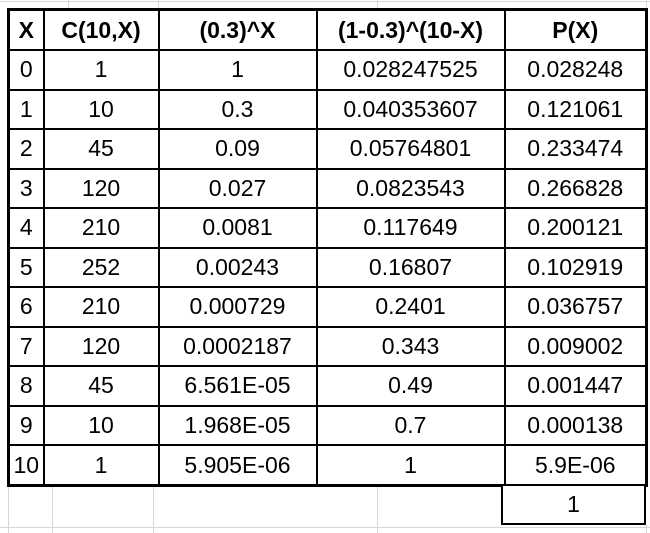  What do you see at coordinates (410, 386) in the screenshot?
I see `table-cell: 0.49` at bounding box center [410, 386].